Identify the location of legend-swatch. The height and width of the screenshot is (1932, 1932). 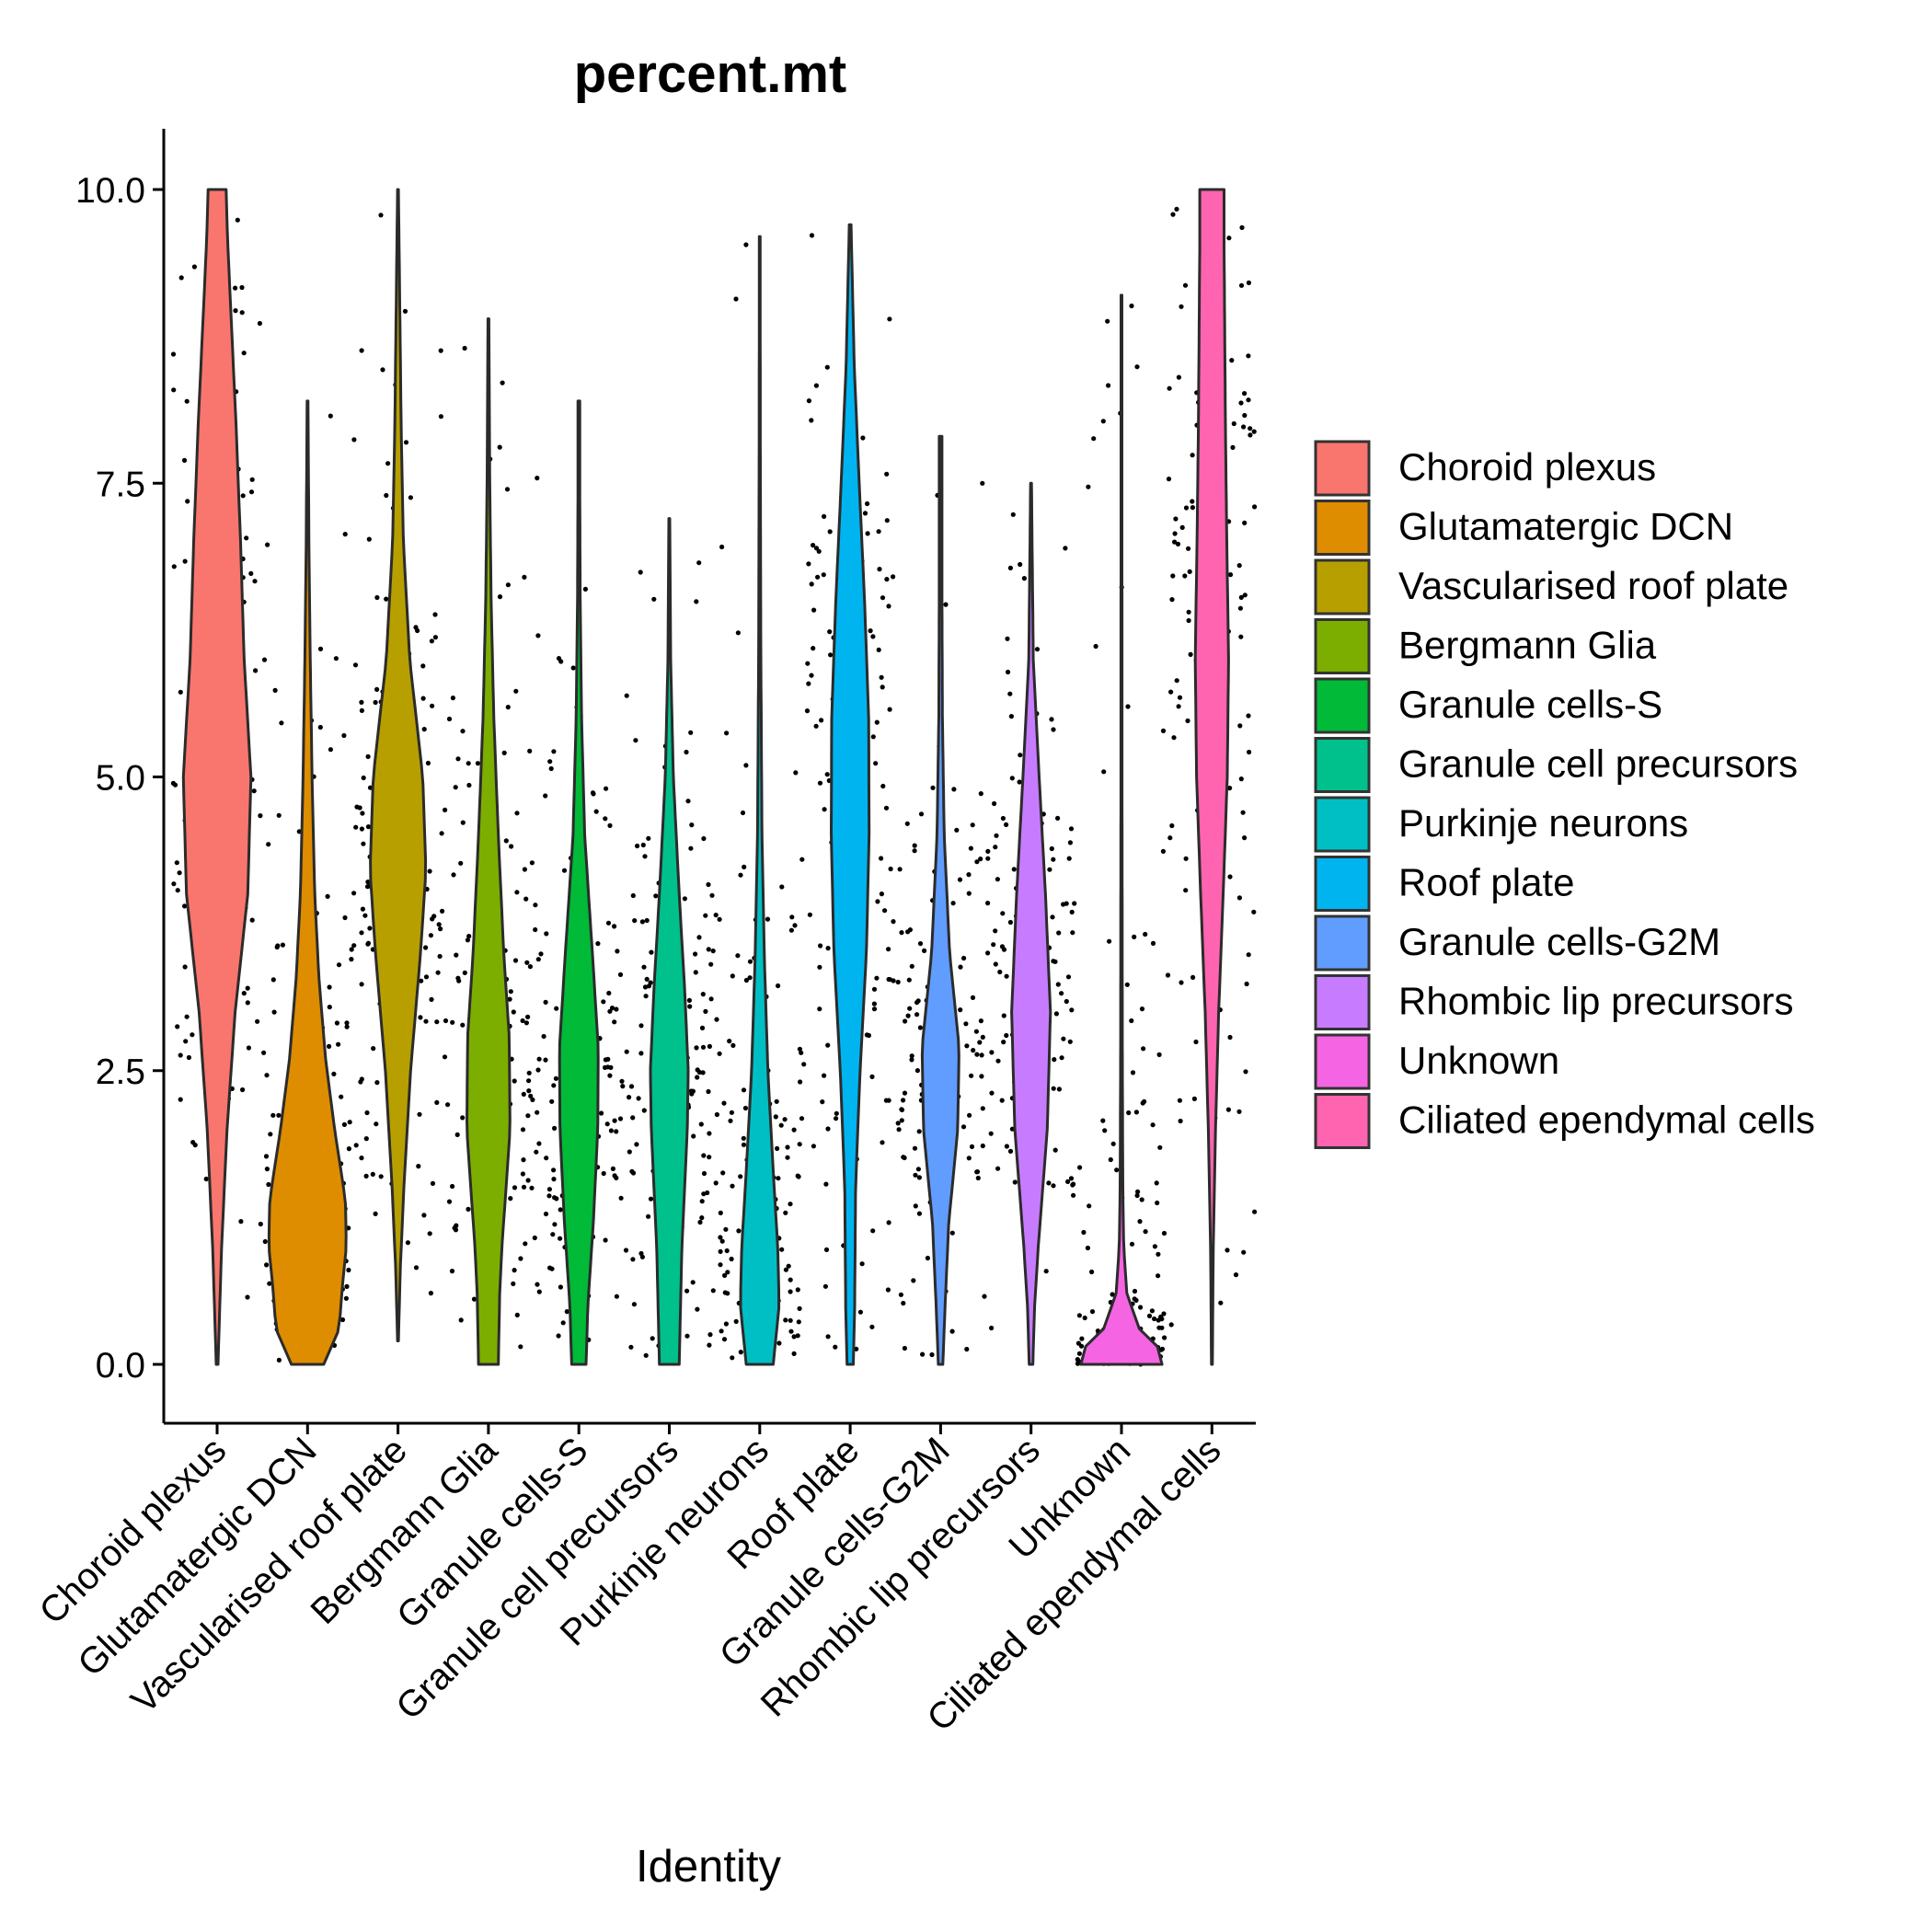
(1342, 528).